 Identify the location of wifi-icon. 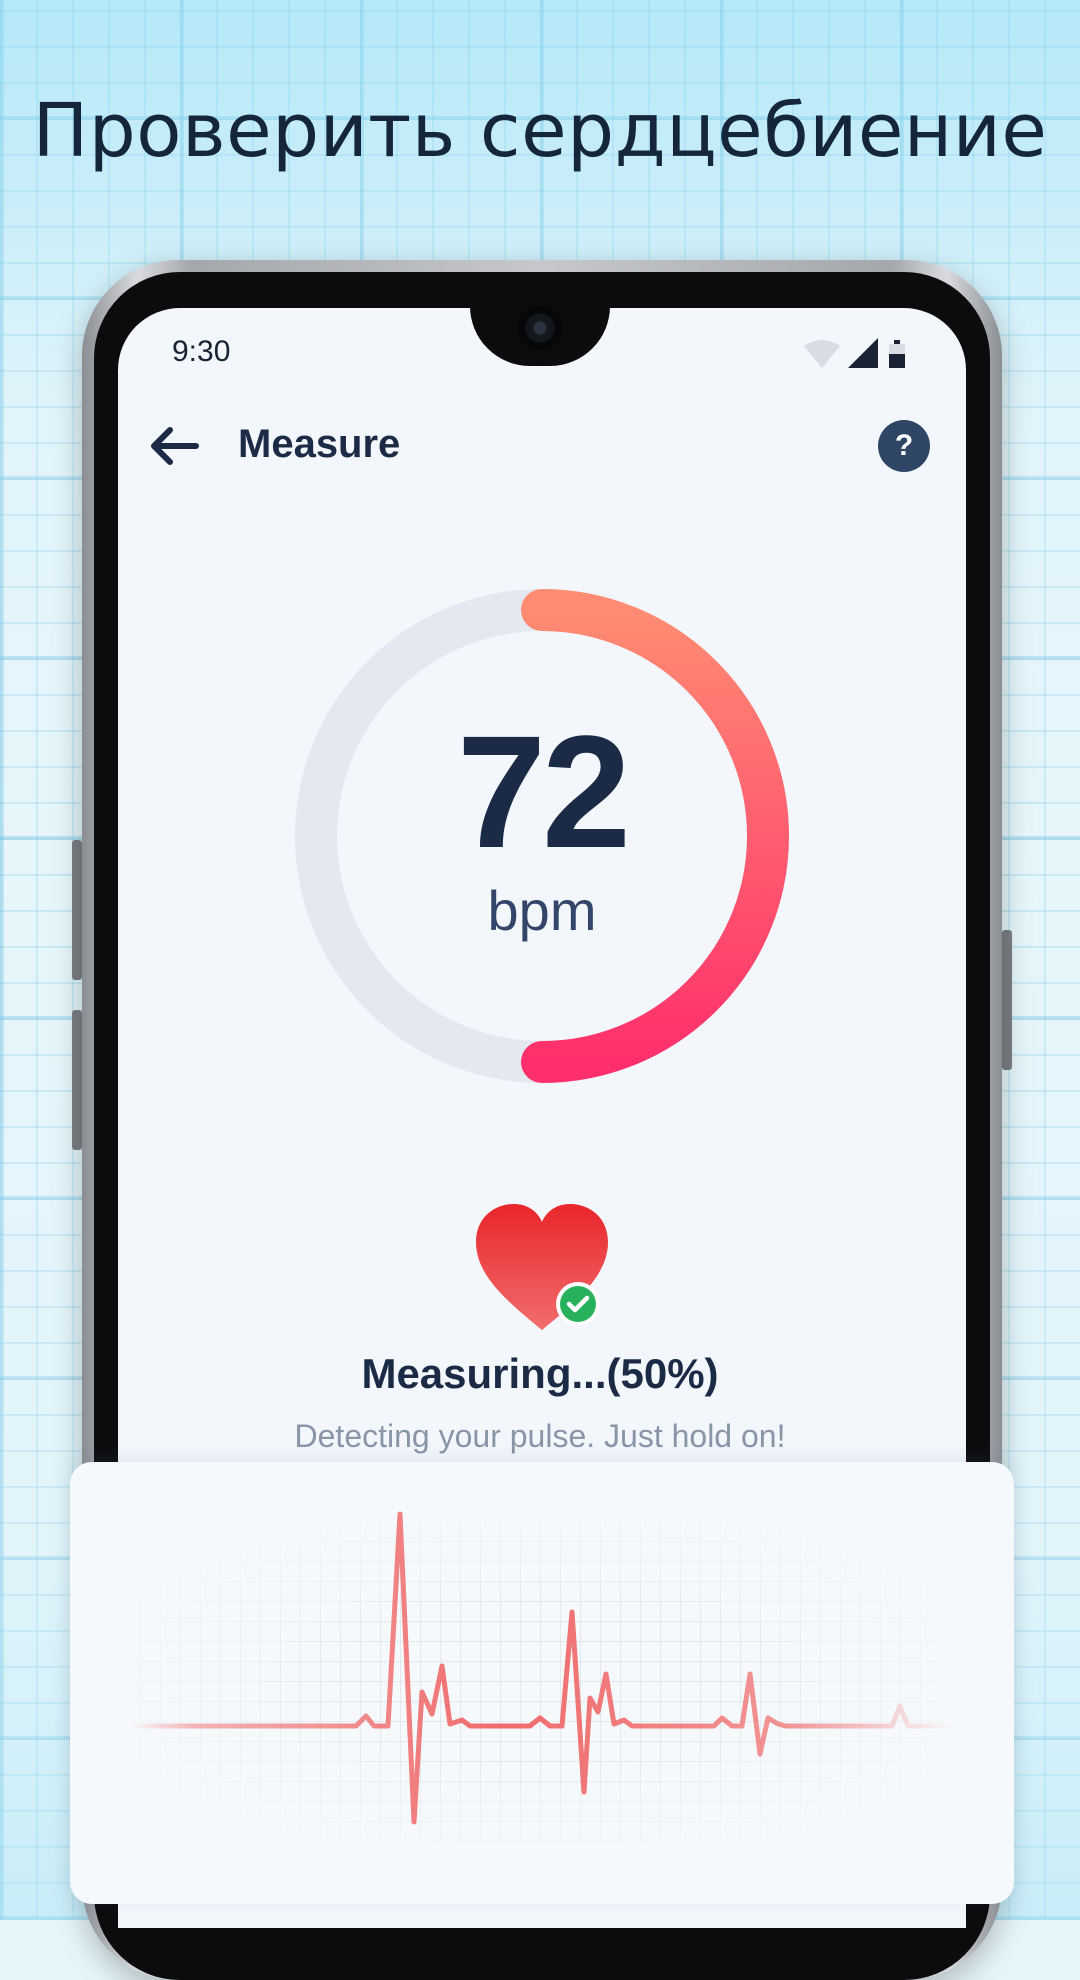
(822, 354).